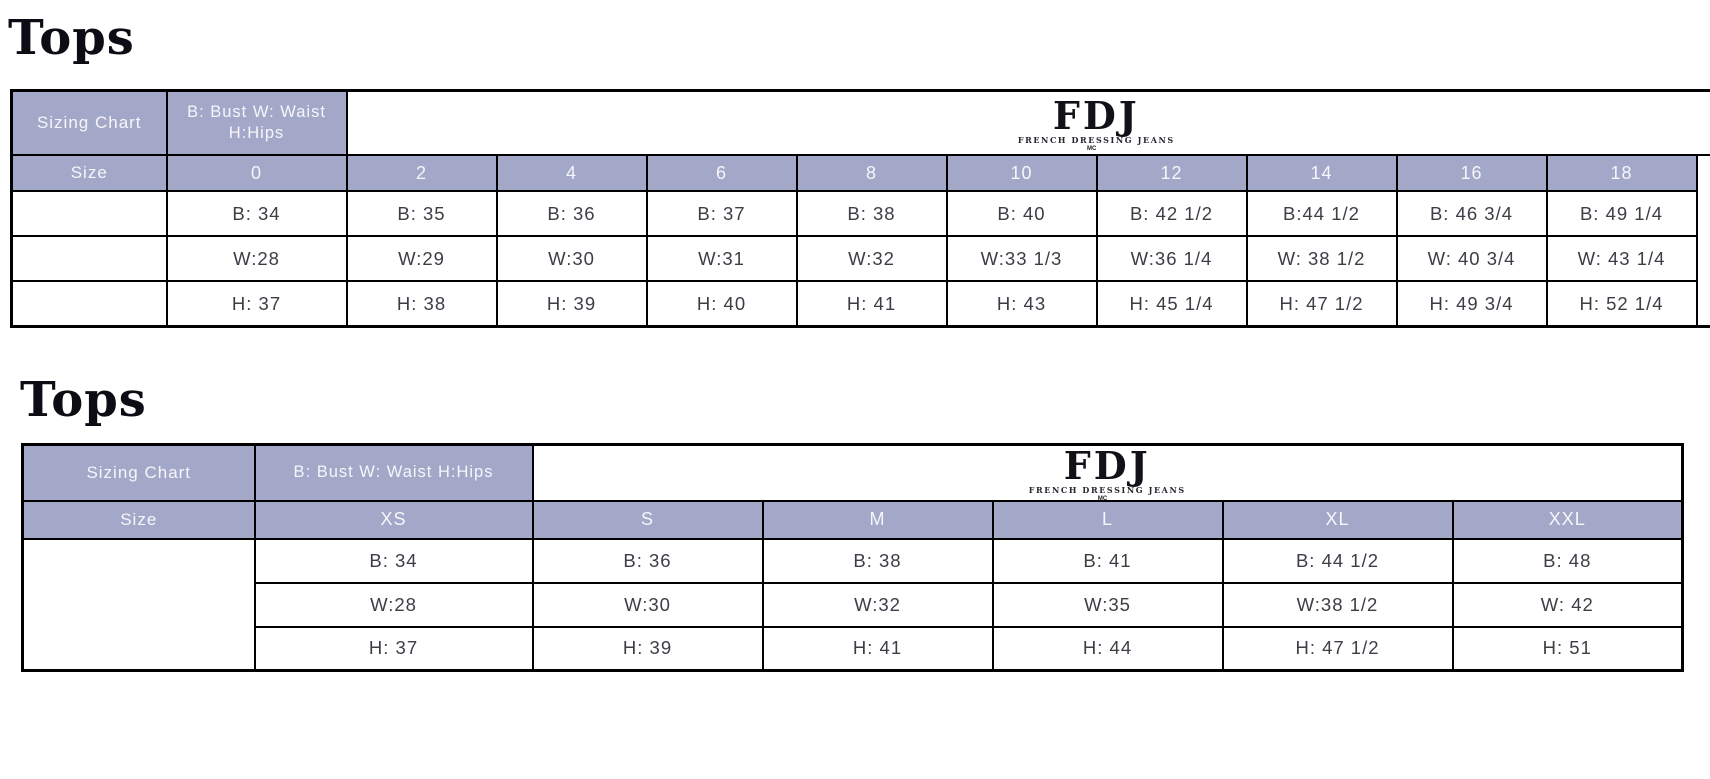 The image size is (1710, 779). Describe the element at coordinates (872, 173) in the screenshot. I see `size-header-cell: 8` at that location.